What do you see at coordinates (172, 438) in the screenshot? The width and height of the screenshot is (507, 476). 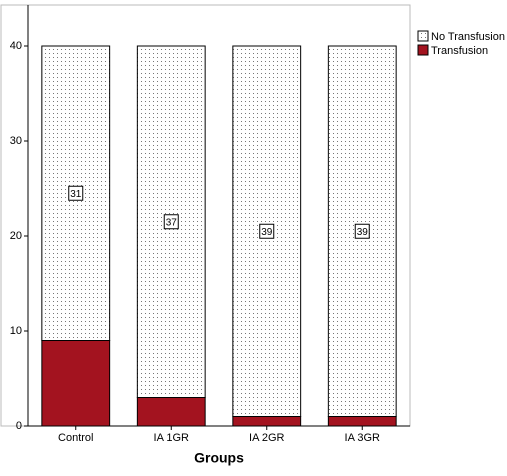 I see `x-tick-label: IA 1GR` at bounding box center [172, 438].